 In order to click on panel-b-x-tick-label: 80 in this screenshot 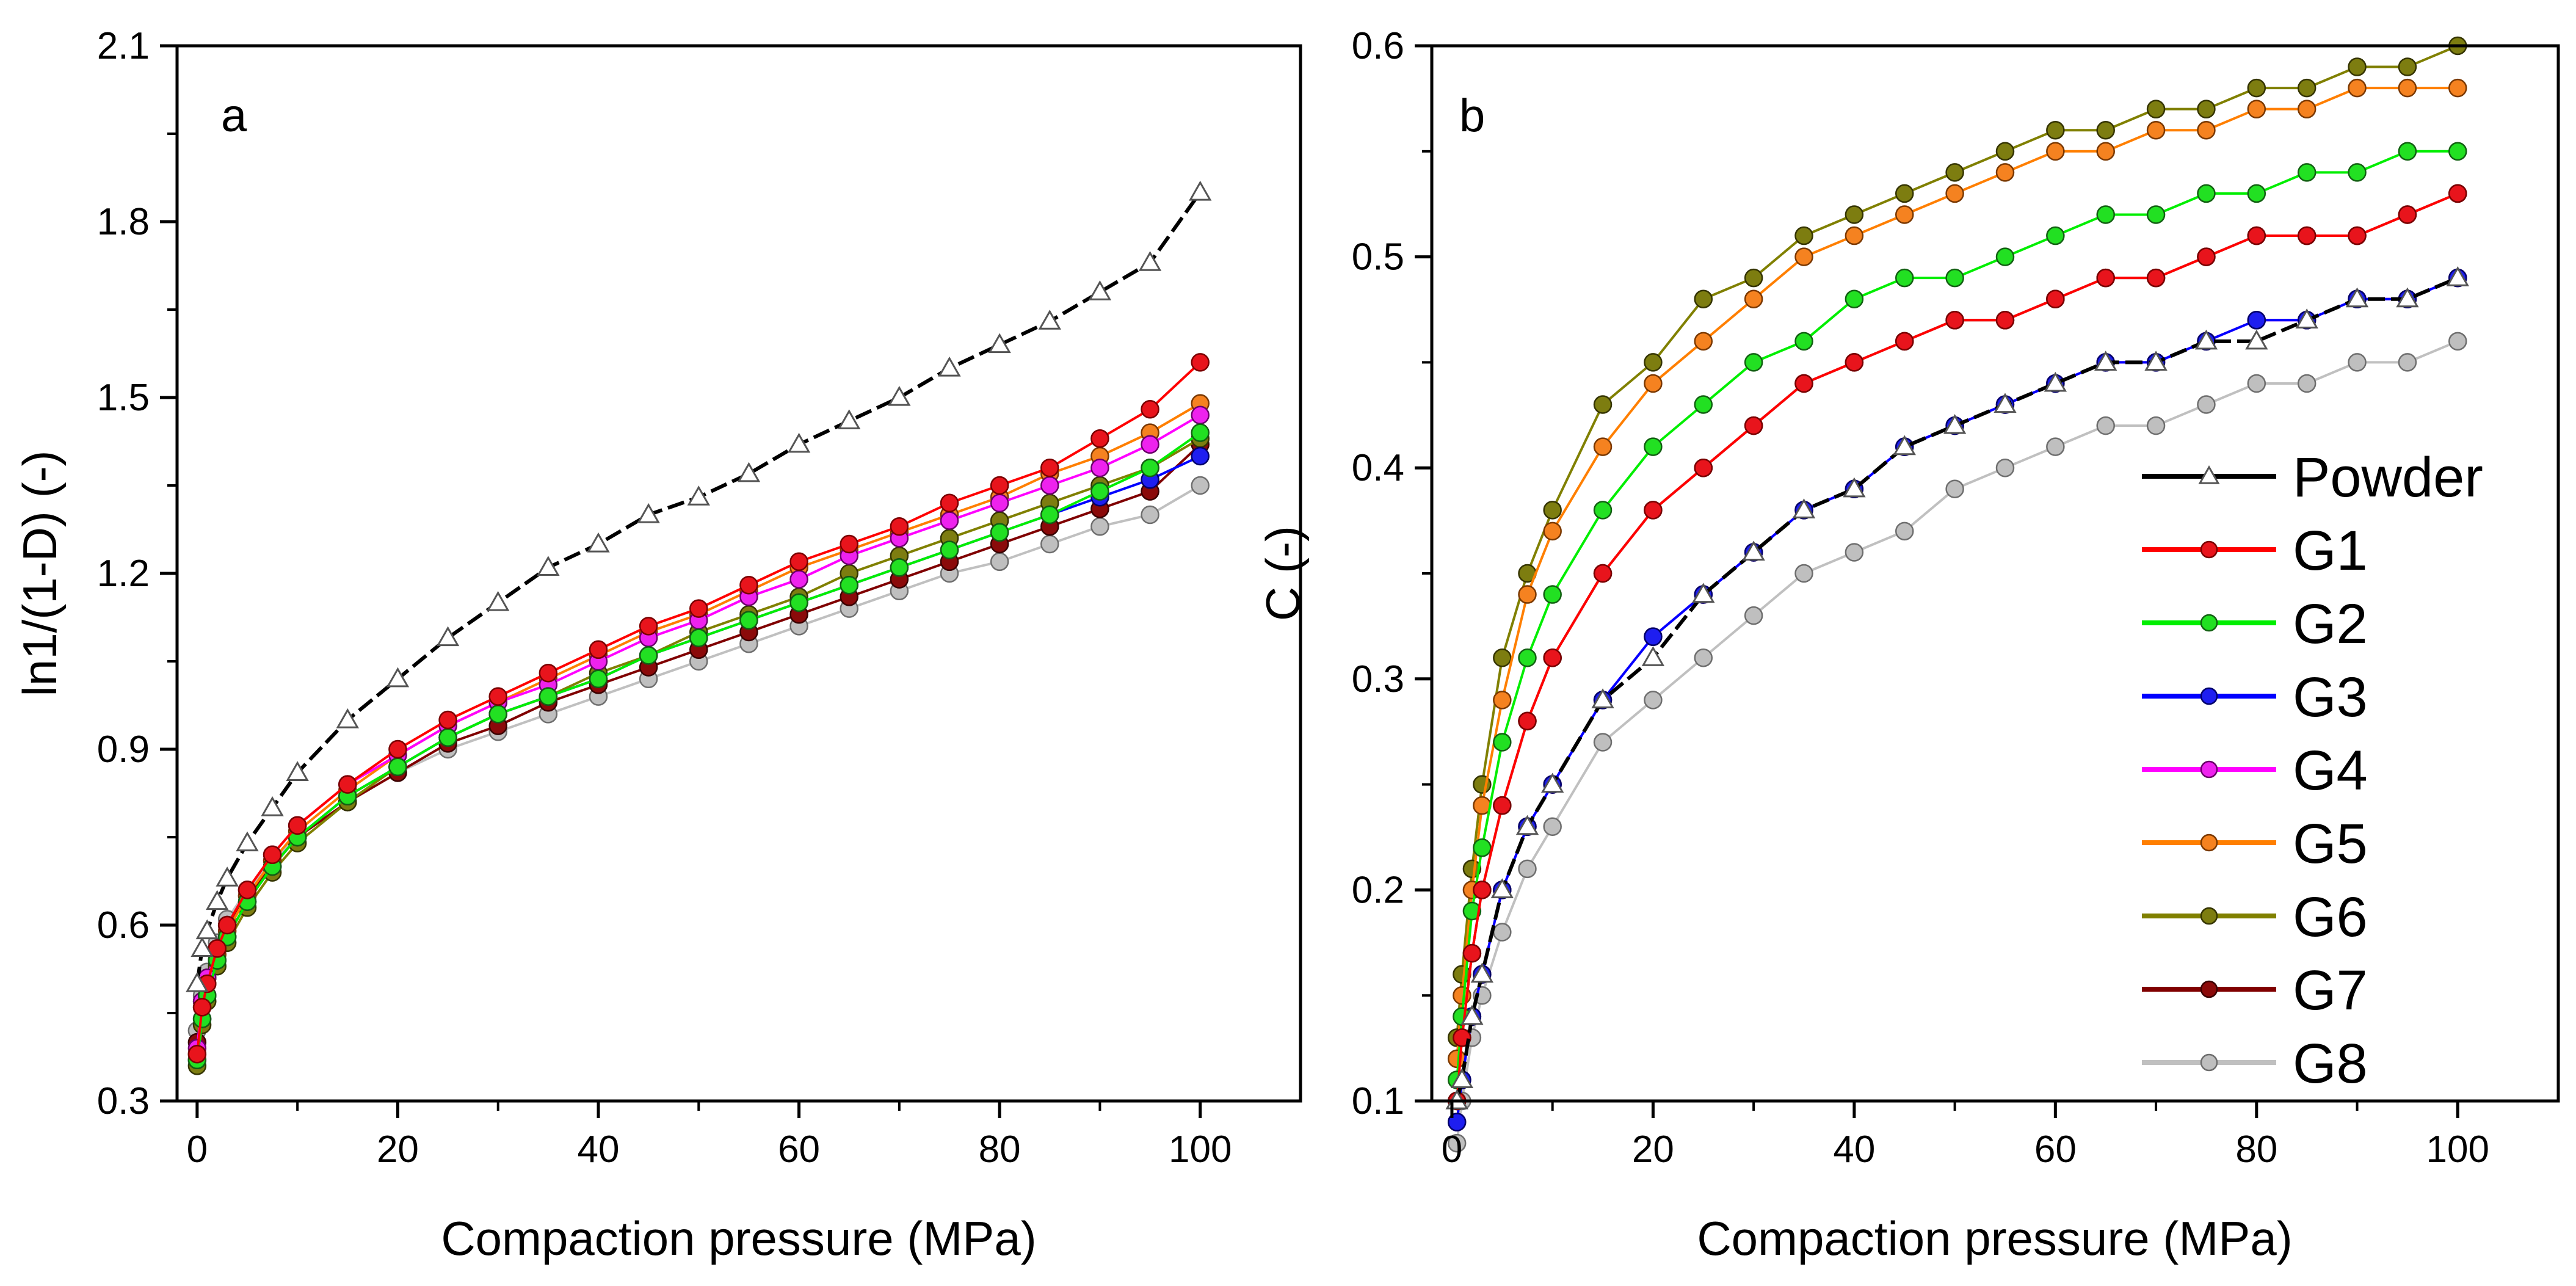, I will do `click(2256, 1149)`.